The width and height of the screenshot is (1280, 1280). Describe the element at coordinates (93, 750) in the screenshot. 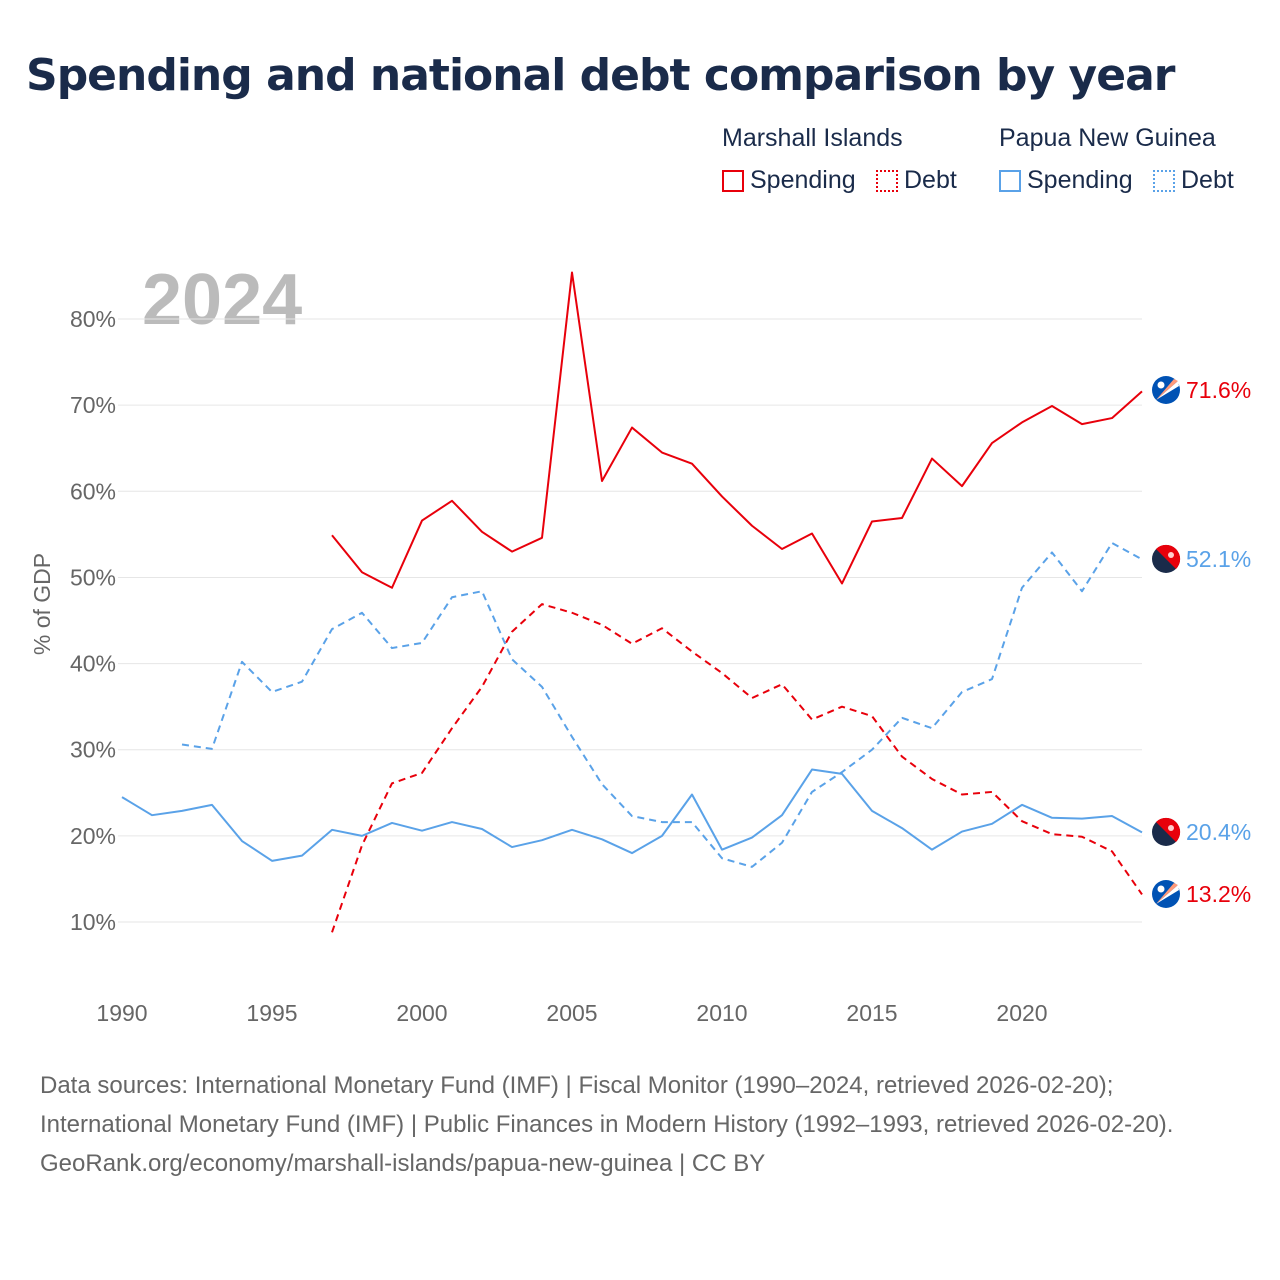

I see `y-tick-label: 30%` at that location.